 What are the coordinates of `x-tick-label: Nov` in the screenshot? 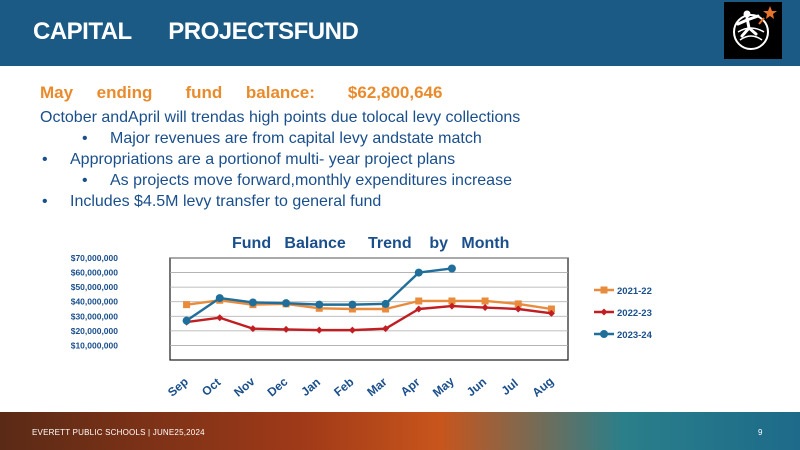 It's located at (244, 387).